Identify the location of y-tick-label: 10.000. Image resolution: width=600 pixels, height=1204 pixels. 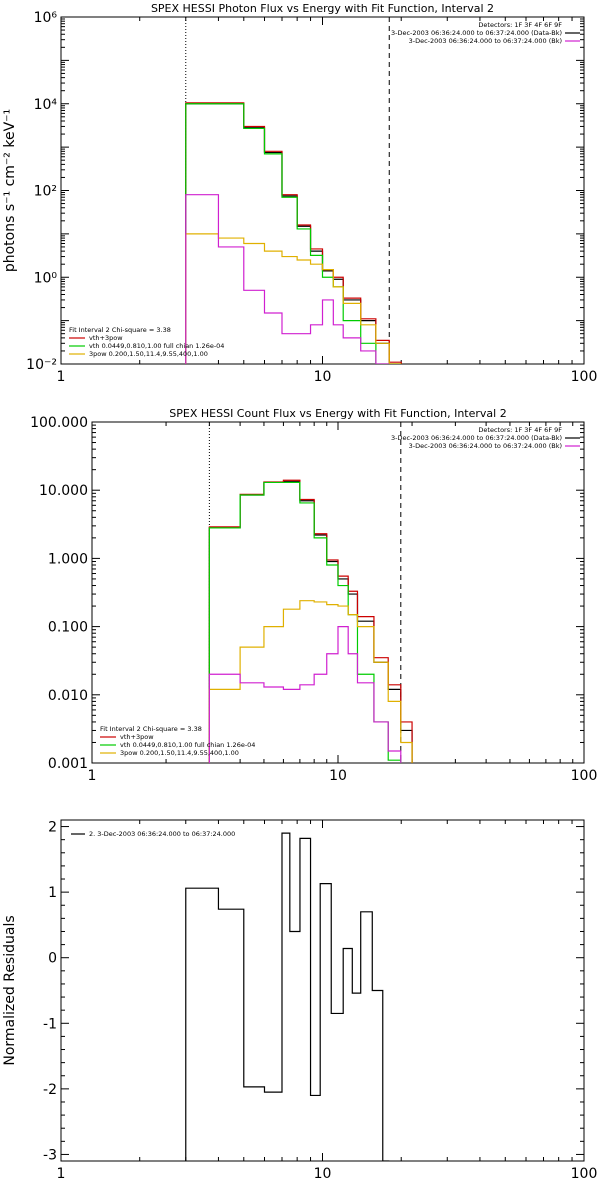
(63, 491).